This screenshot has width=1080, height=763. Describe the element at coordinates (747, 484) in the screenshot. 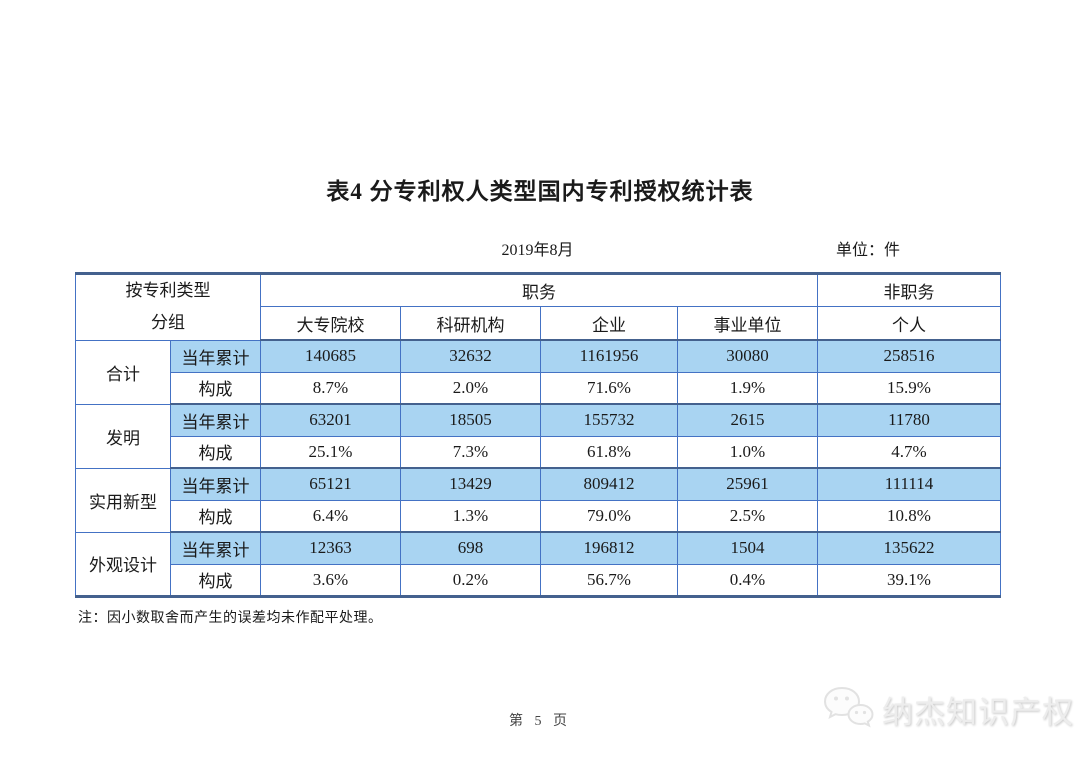

I see `table-cell: 25961` at that location.